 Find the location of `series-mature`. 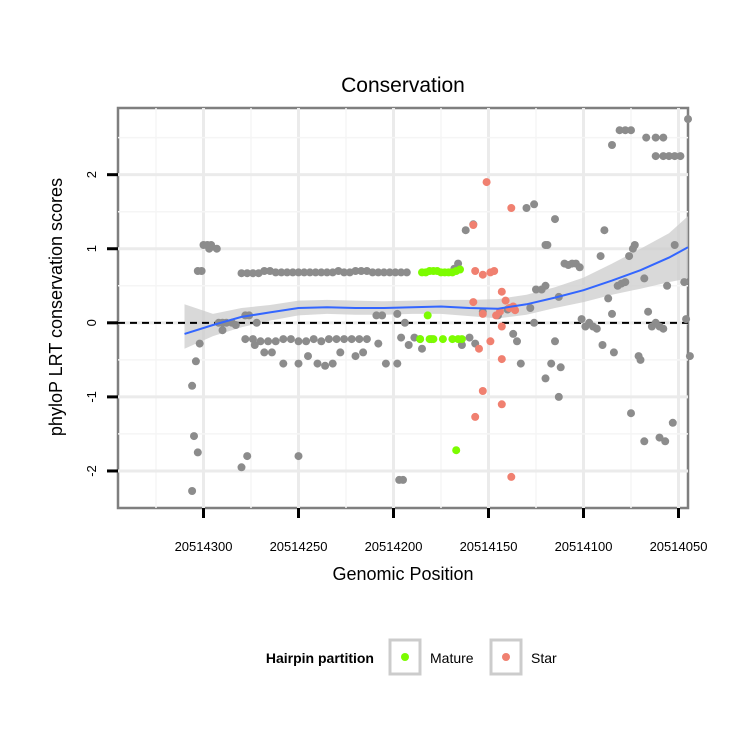

series-mature is located at coordinates (441, 360).